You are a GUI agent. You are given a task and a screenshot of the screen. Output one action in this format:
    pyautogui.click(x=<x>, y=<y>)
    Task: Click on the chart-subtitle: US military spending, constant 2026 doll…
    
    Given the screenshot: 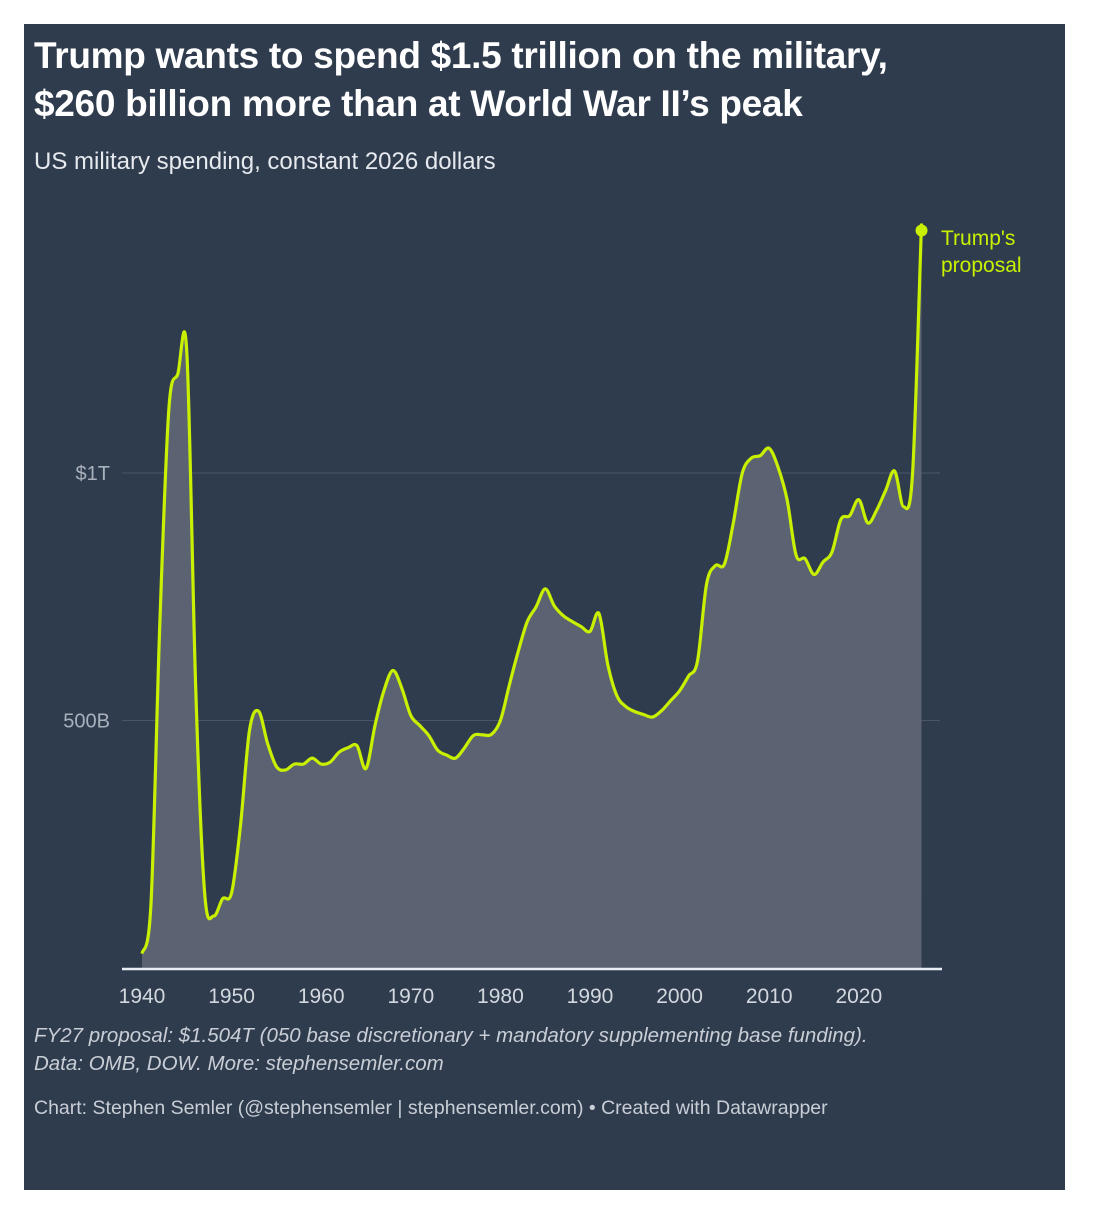 What is the action you would take?
    pyautogui.click(x=265, y=161)
    